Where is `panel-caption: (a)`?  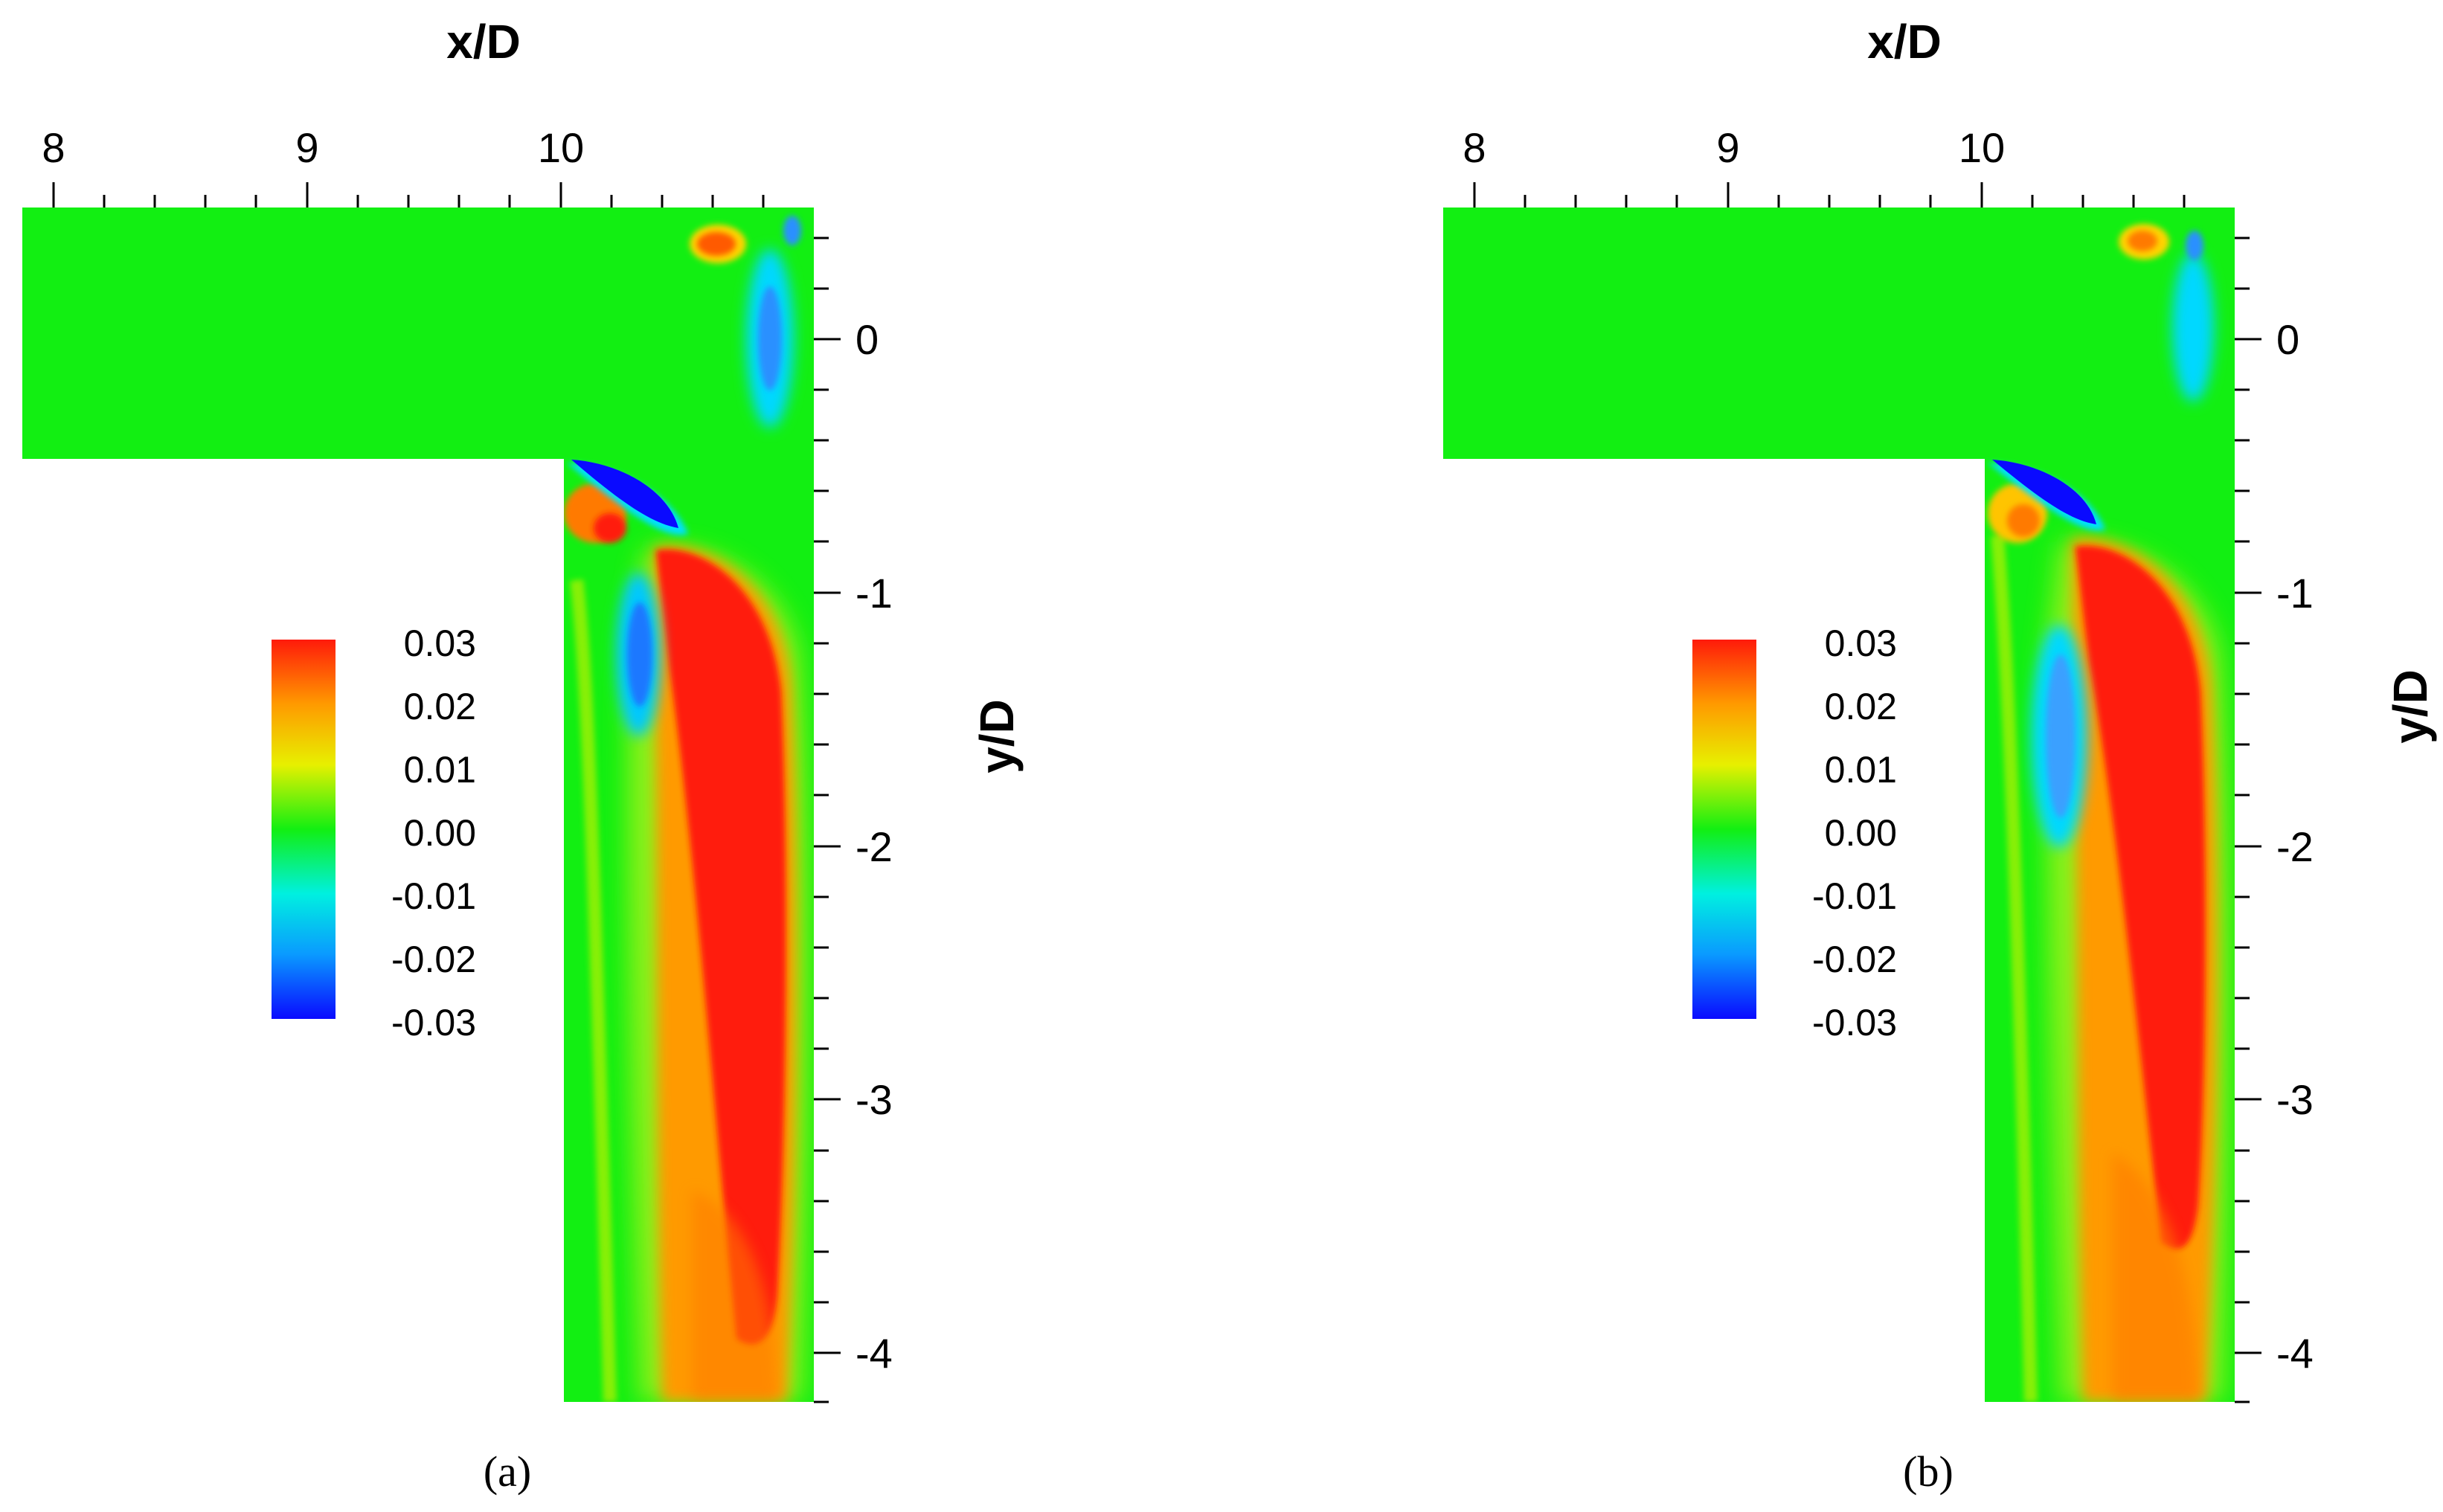 panel-caption: (a) is located at coordinates (507, 1471).